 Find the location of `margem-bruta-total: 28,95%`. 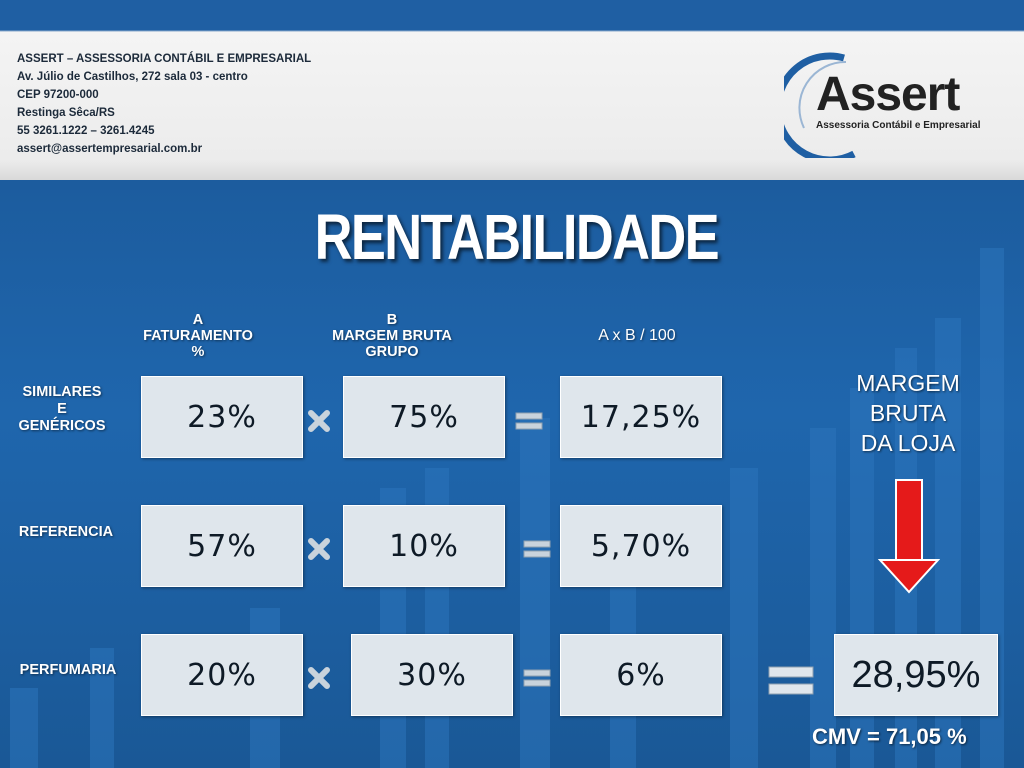

margem-bruta-total: 28,95% is located at coordinates (916, 675).